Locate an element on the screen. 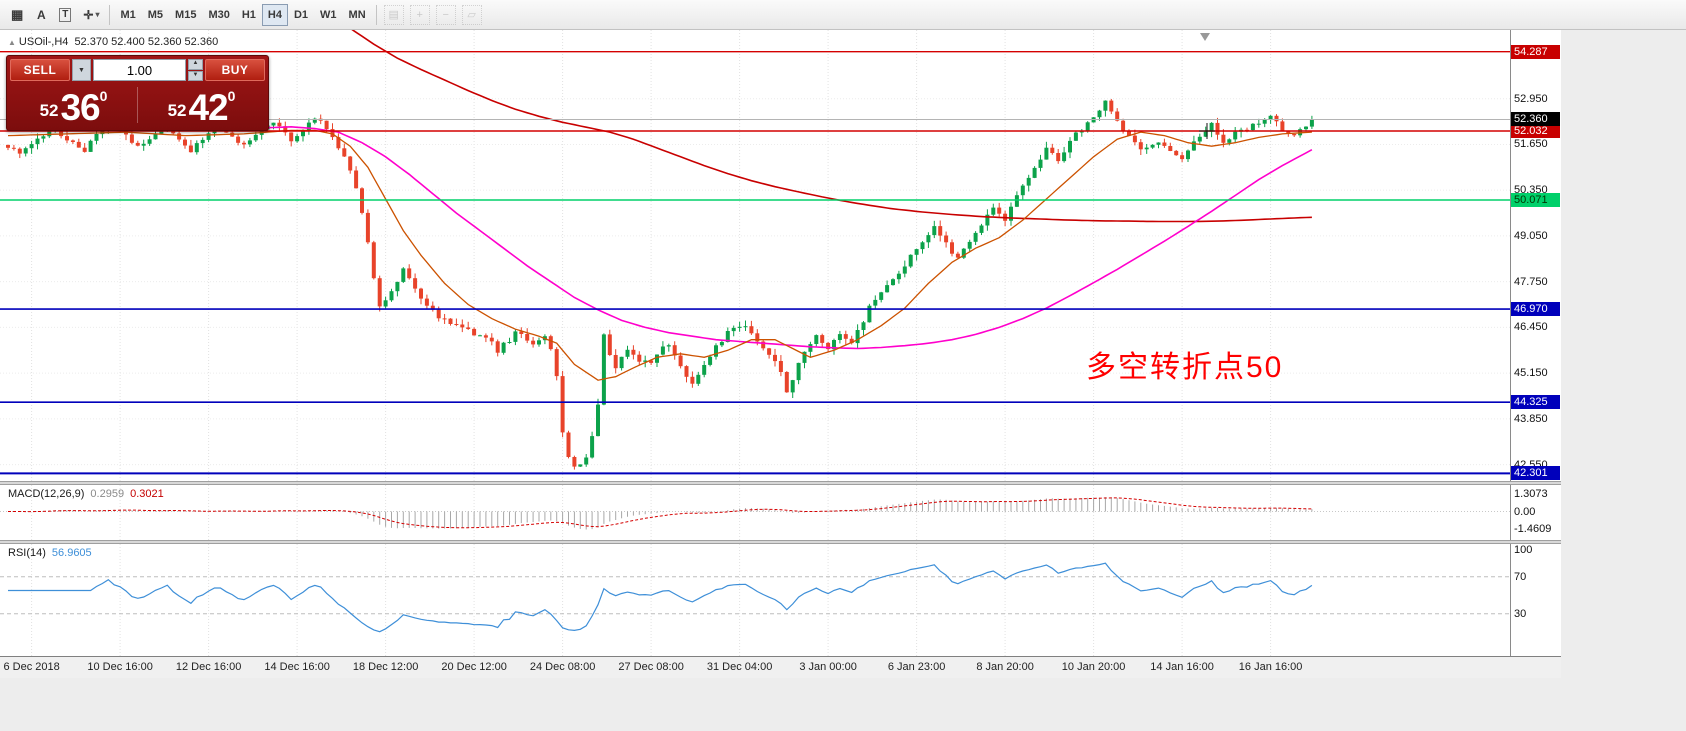 Image resolution: width=1686 pixels, height=731 pixels. macd-axis-label: -1.4609 is located at coordinates (1533, 529).